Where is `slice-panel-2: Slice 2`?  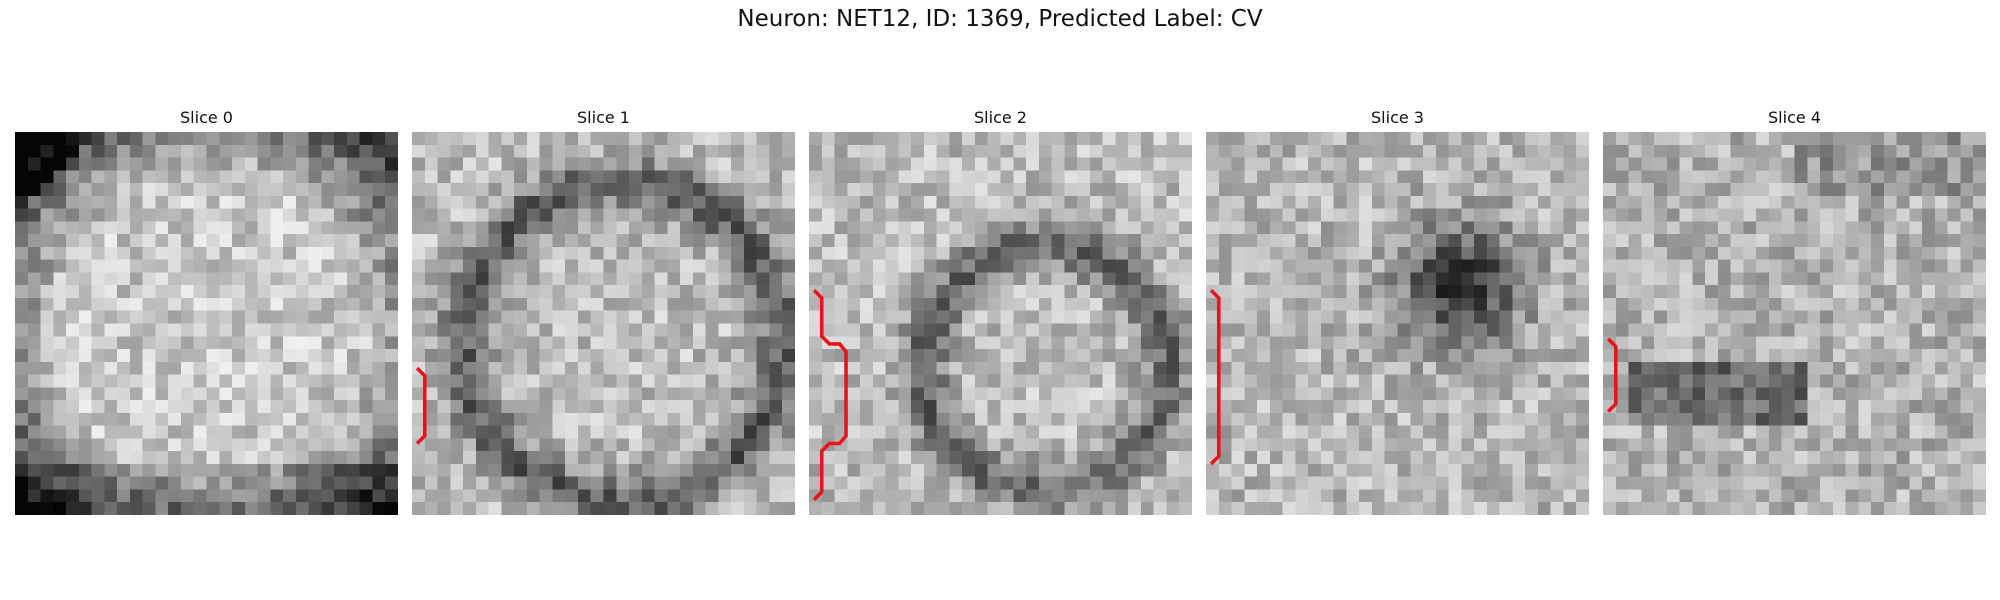 slice-panel-2: Slice 2 is located at coordinates (1000, 311).